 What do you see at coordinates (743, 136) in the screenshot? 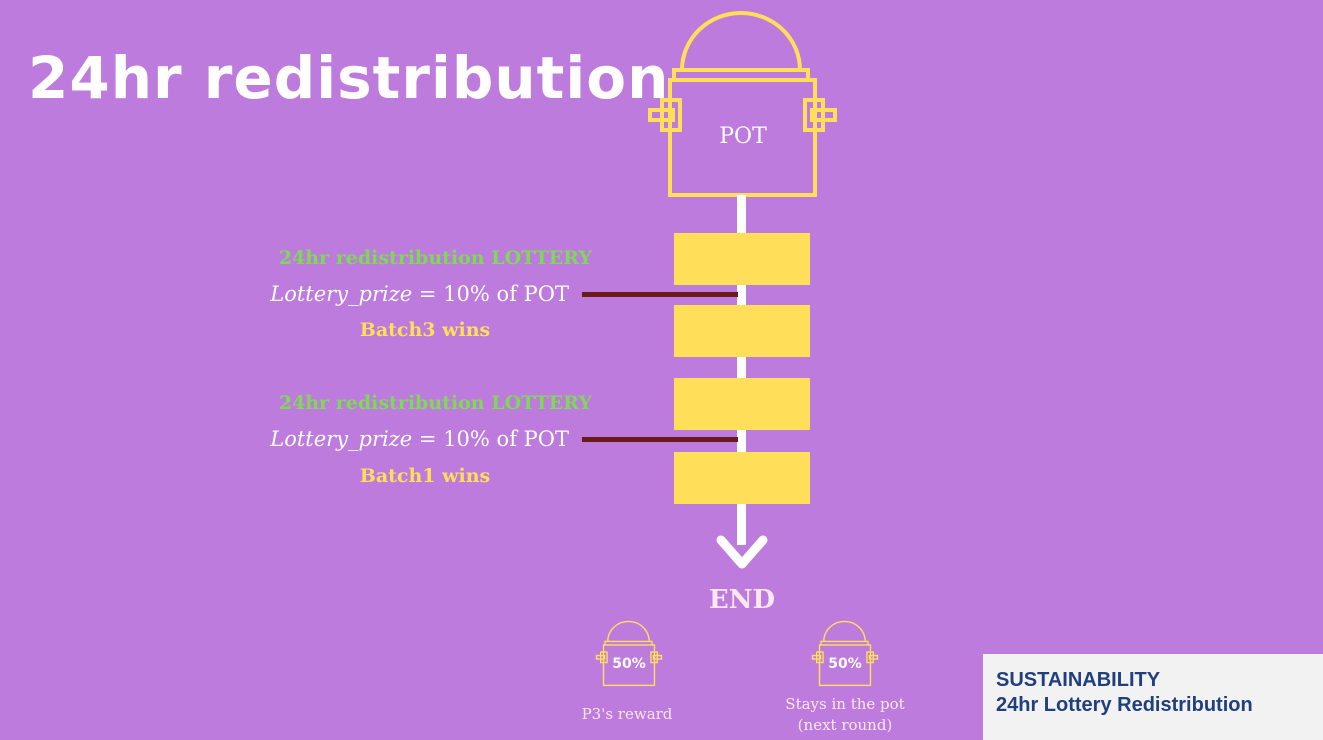
I see `pot-label: POT` at bounding box center [743, 136].